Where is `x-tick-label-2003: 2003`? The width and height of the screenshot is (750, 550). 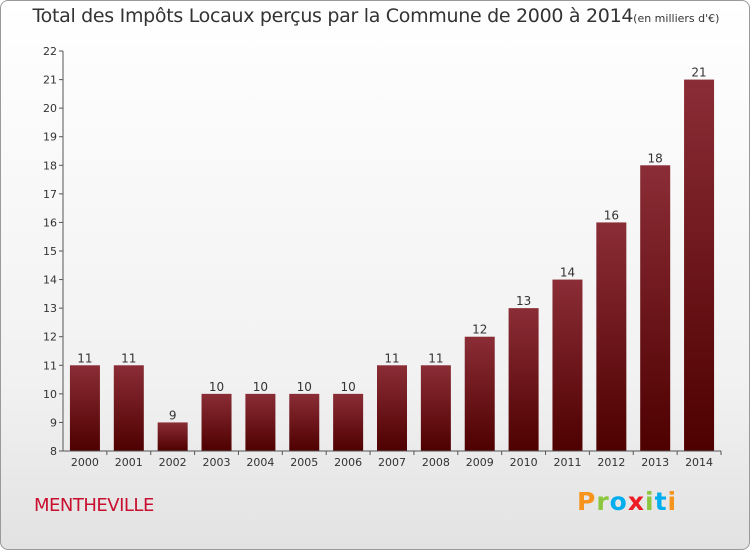
x-tick-label-2003: 2003 is located at coordinates (217, 462).